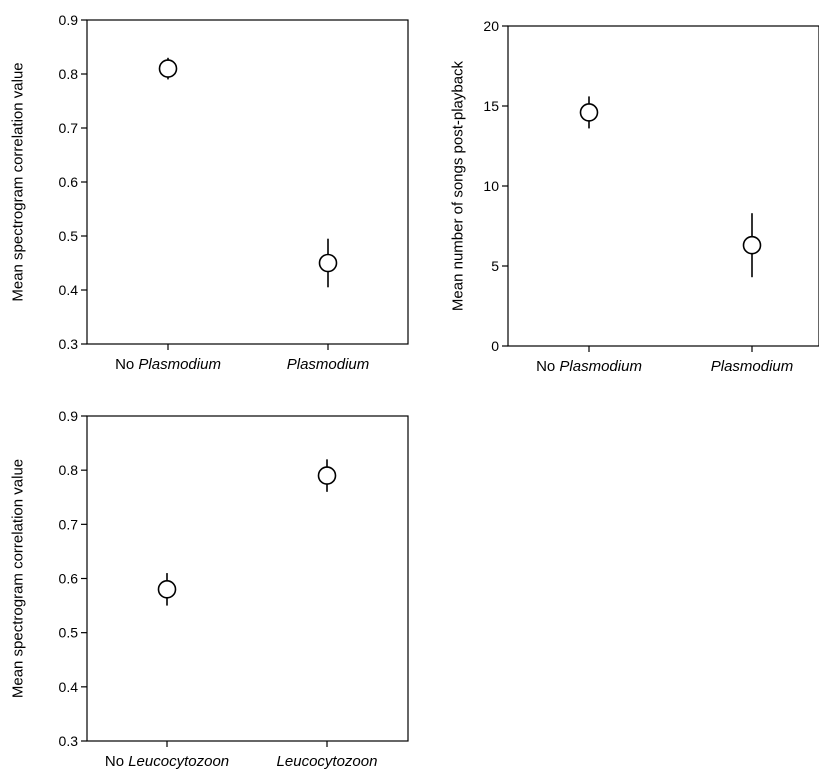  I want to click on x-category-label: No Leucocytozoon, so click(167, 761).